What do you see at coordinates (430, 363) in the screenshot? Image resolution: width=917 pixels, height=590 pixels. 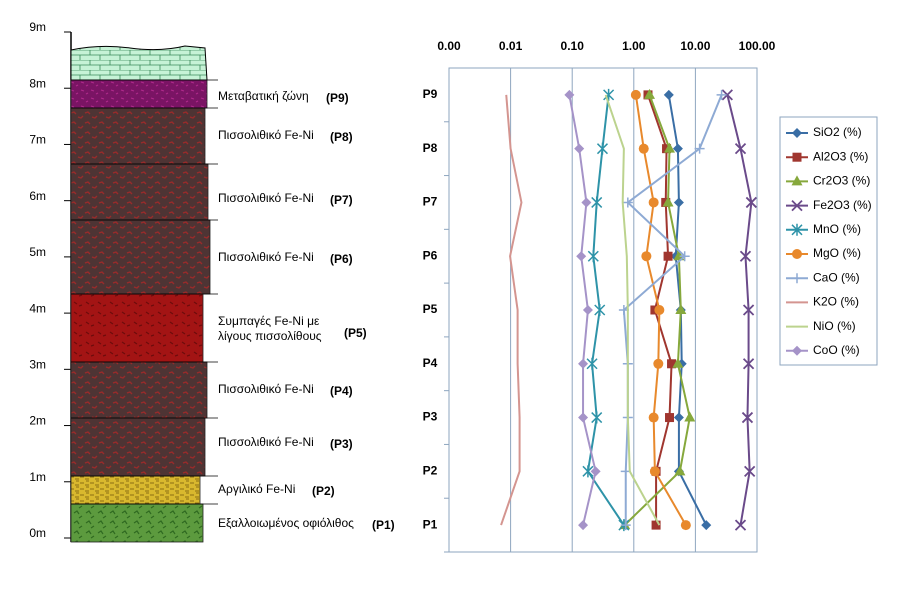 I see `y-tick-label: P4` at bounding box center [430, 363].